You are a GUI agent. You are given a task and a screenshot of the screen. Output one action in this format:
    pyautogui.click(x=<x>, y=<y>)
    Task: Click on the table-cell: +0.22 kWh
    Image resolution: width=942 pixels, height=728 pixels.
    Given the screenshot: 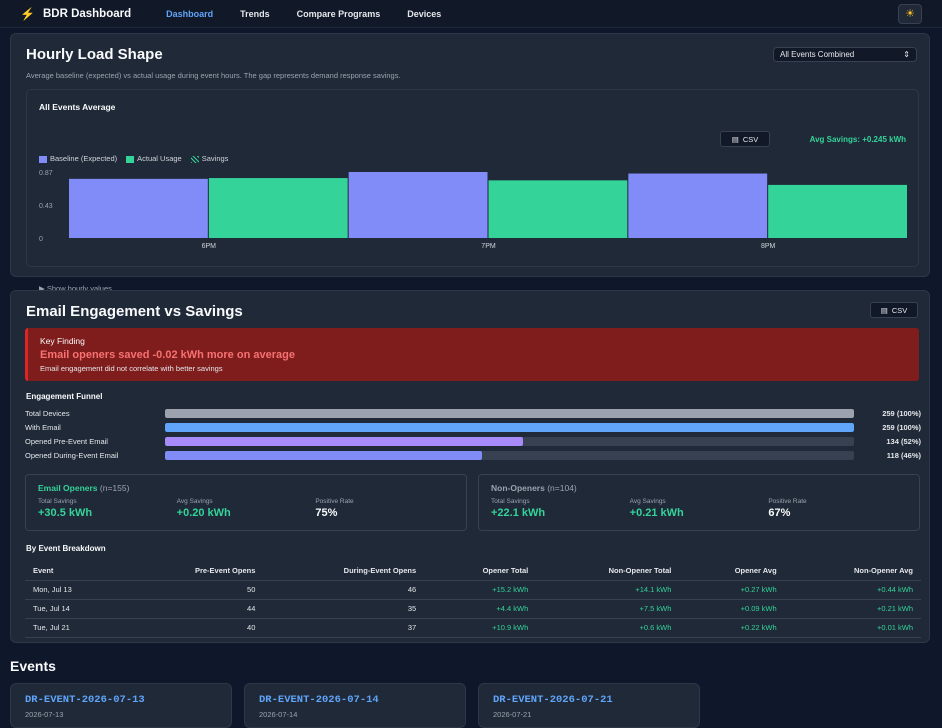 What is the action you would take?
    pyautogui.click(x=732, y=628)
    